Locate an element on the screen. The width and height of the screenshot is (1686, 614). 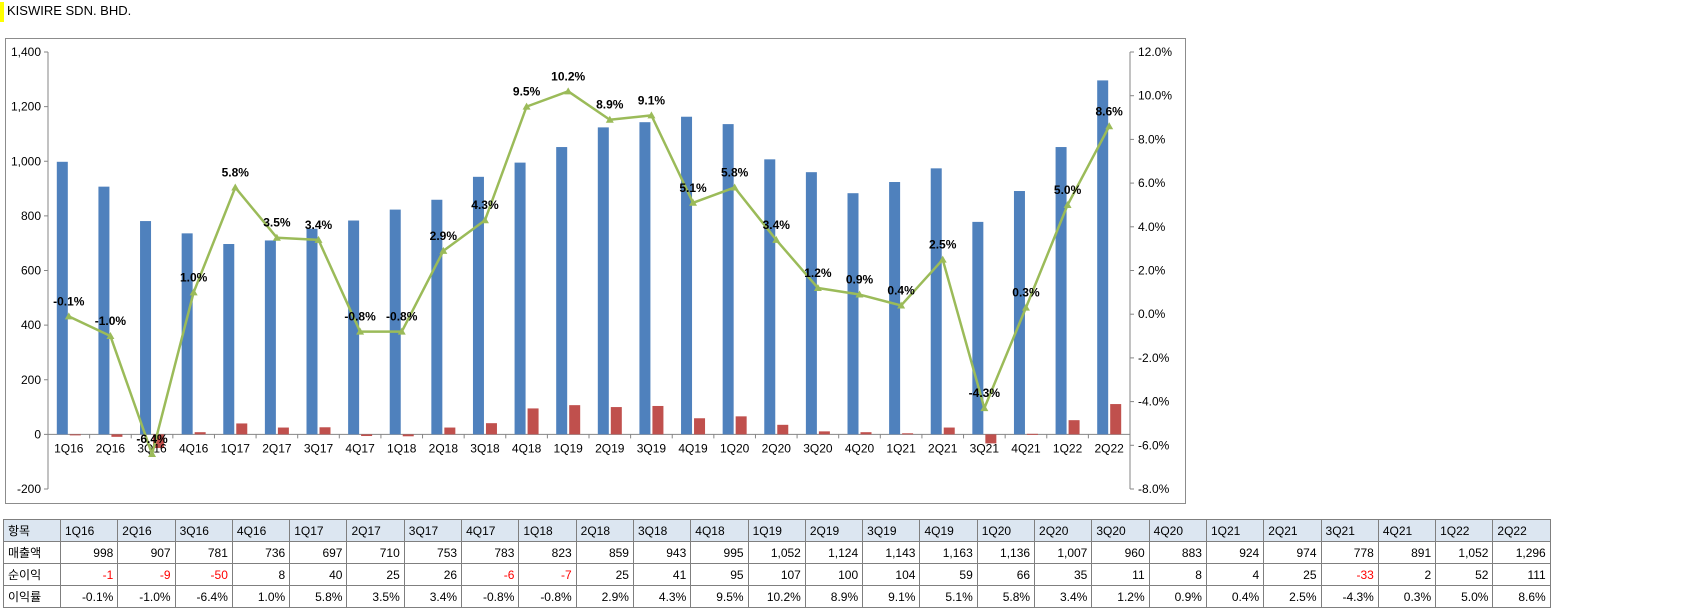
table-cell: 736 is located at coordinates (261, 552).